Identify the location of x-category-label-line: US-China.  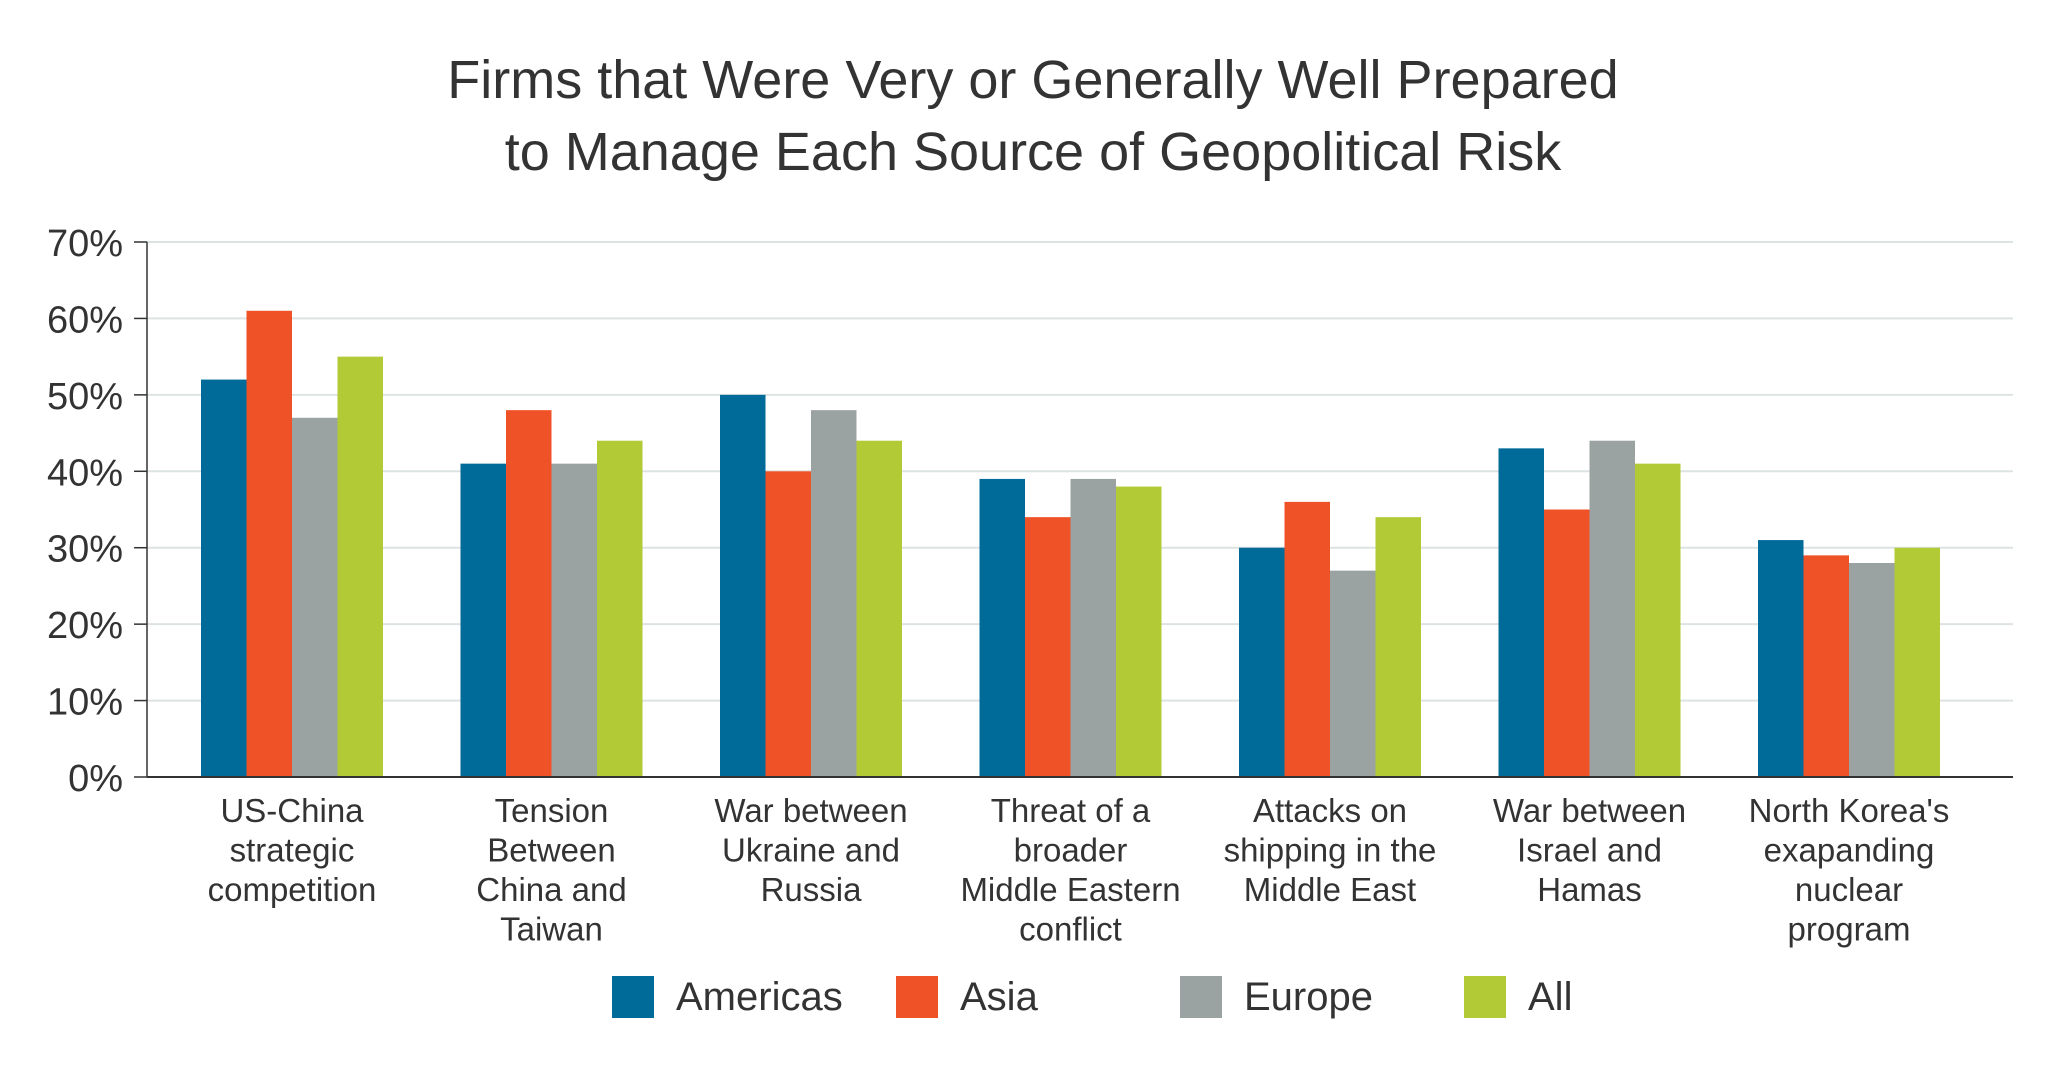
(292, 810).